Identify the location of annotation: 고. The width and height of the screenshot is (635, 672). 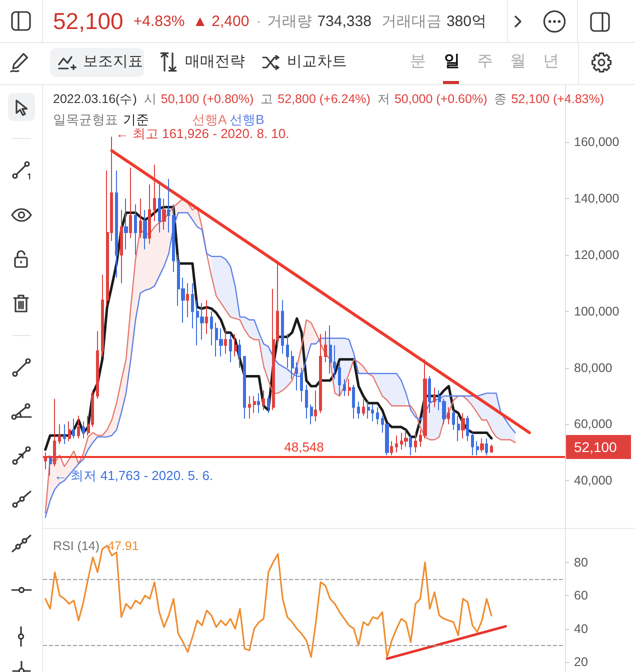
(267, 99).